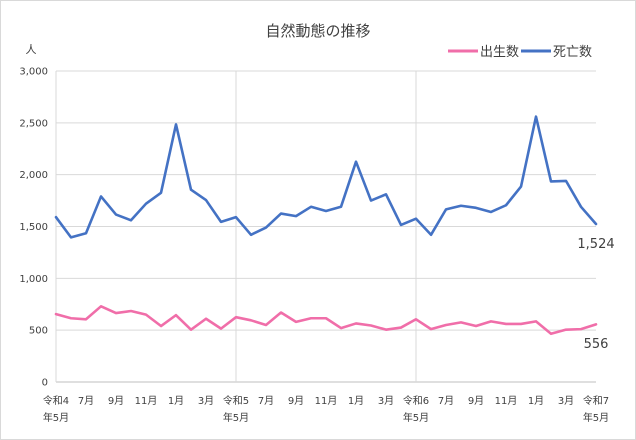  I want to click on x-tick-label: 令和6 年5月, so click(416, 409).